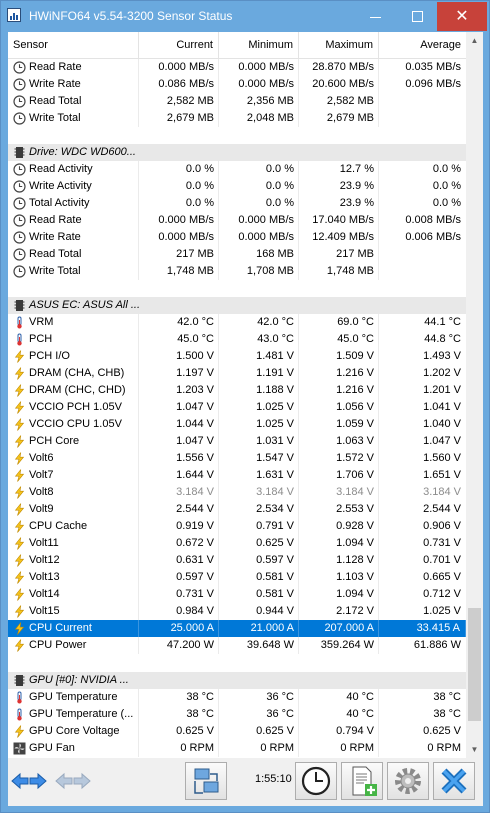 The image size is (490, 813). I want to click on maximum-value: 12.409 MB/s, so click(339, 237).